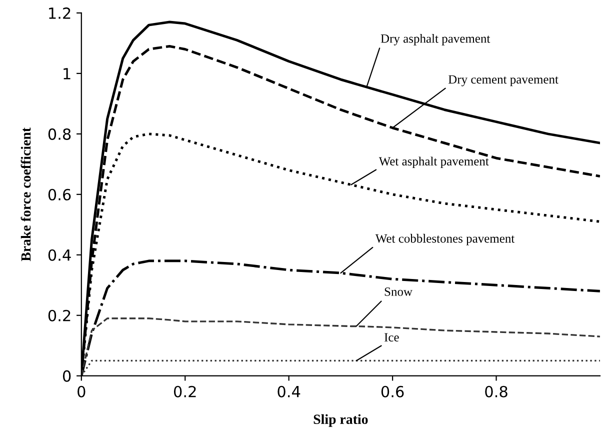  I want to click on y-tick-label: 1, so click(67, 74).